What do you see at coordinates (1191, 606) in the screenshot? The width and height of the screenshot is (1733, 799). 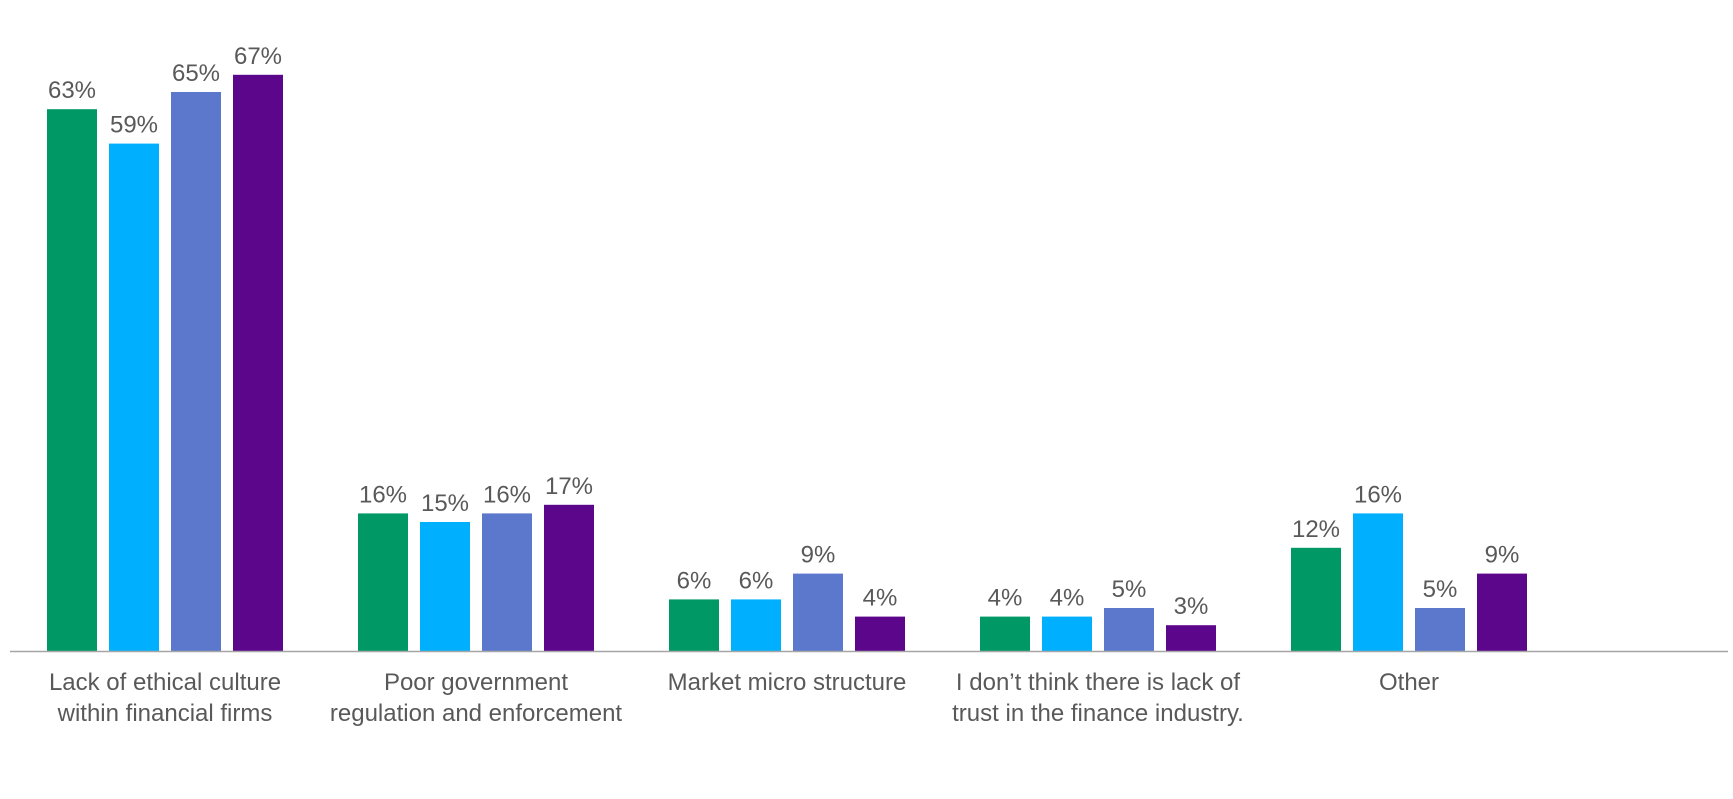 I see `data-label-4-series-4: 3%` at bounding box center [1191, 606].